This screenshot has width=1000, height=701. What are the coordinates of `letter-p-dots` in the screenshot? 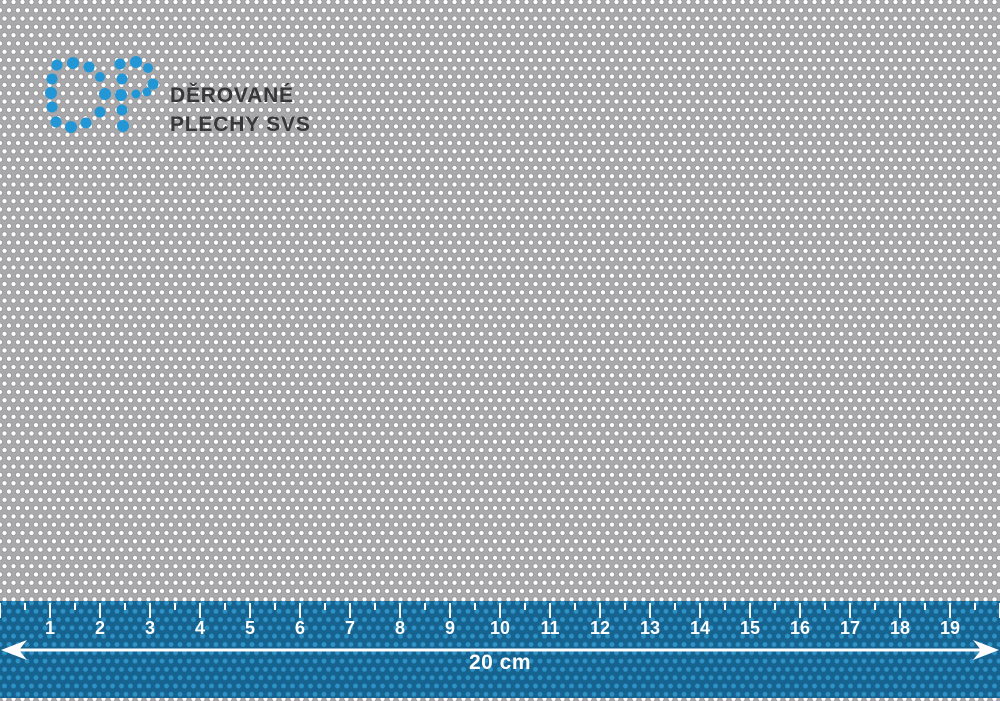 It's located at (136, 94).